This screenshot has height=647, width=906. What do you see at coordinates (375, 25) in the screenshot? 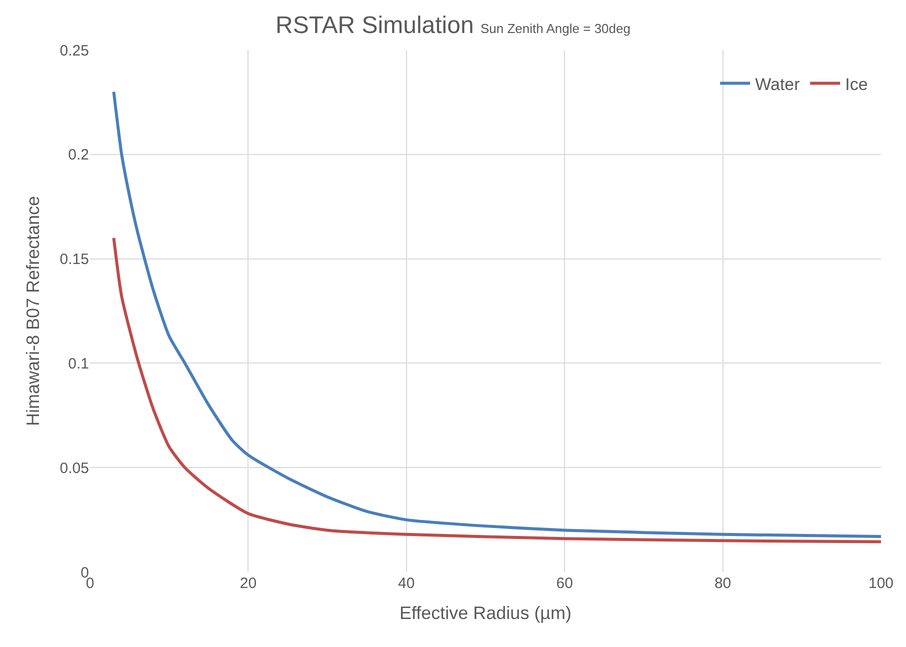
I see `chart-title: RSTAR Simulation` at bounding box center [375, 25].